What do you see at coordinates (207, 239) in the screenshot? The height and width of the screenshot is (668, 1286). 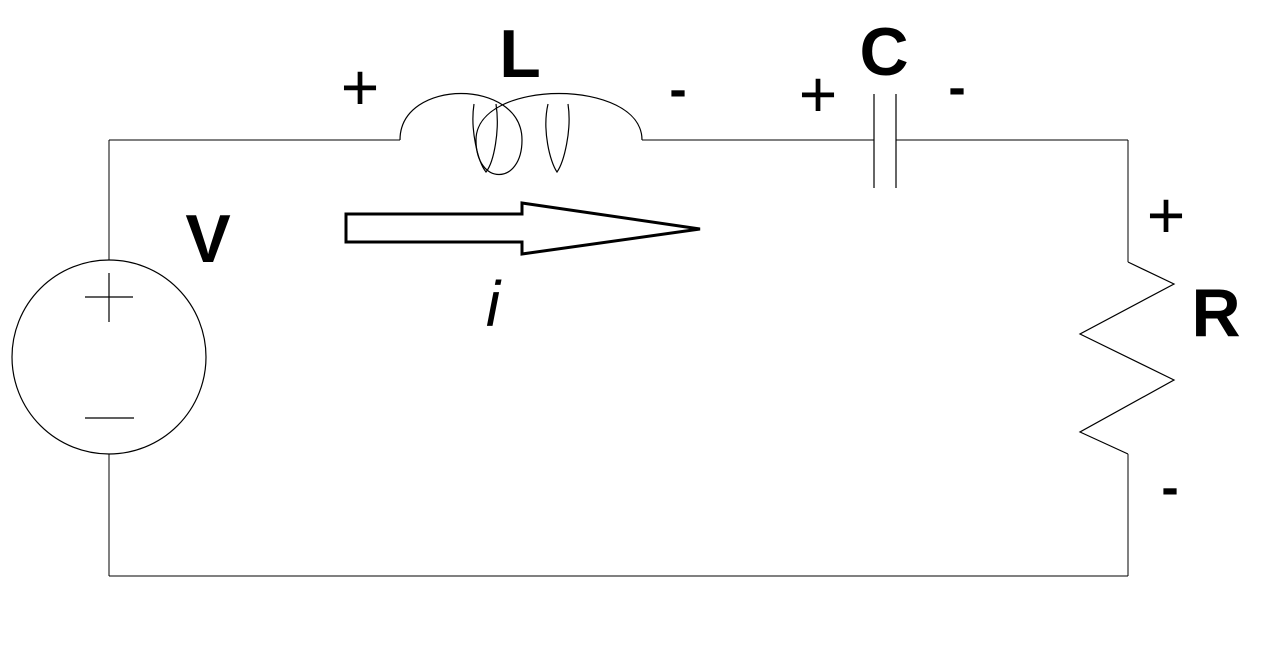 I see `label-source-v: V` at bounding box center [207, 239].